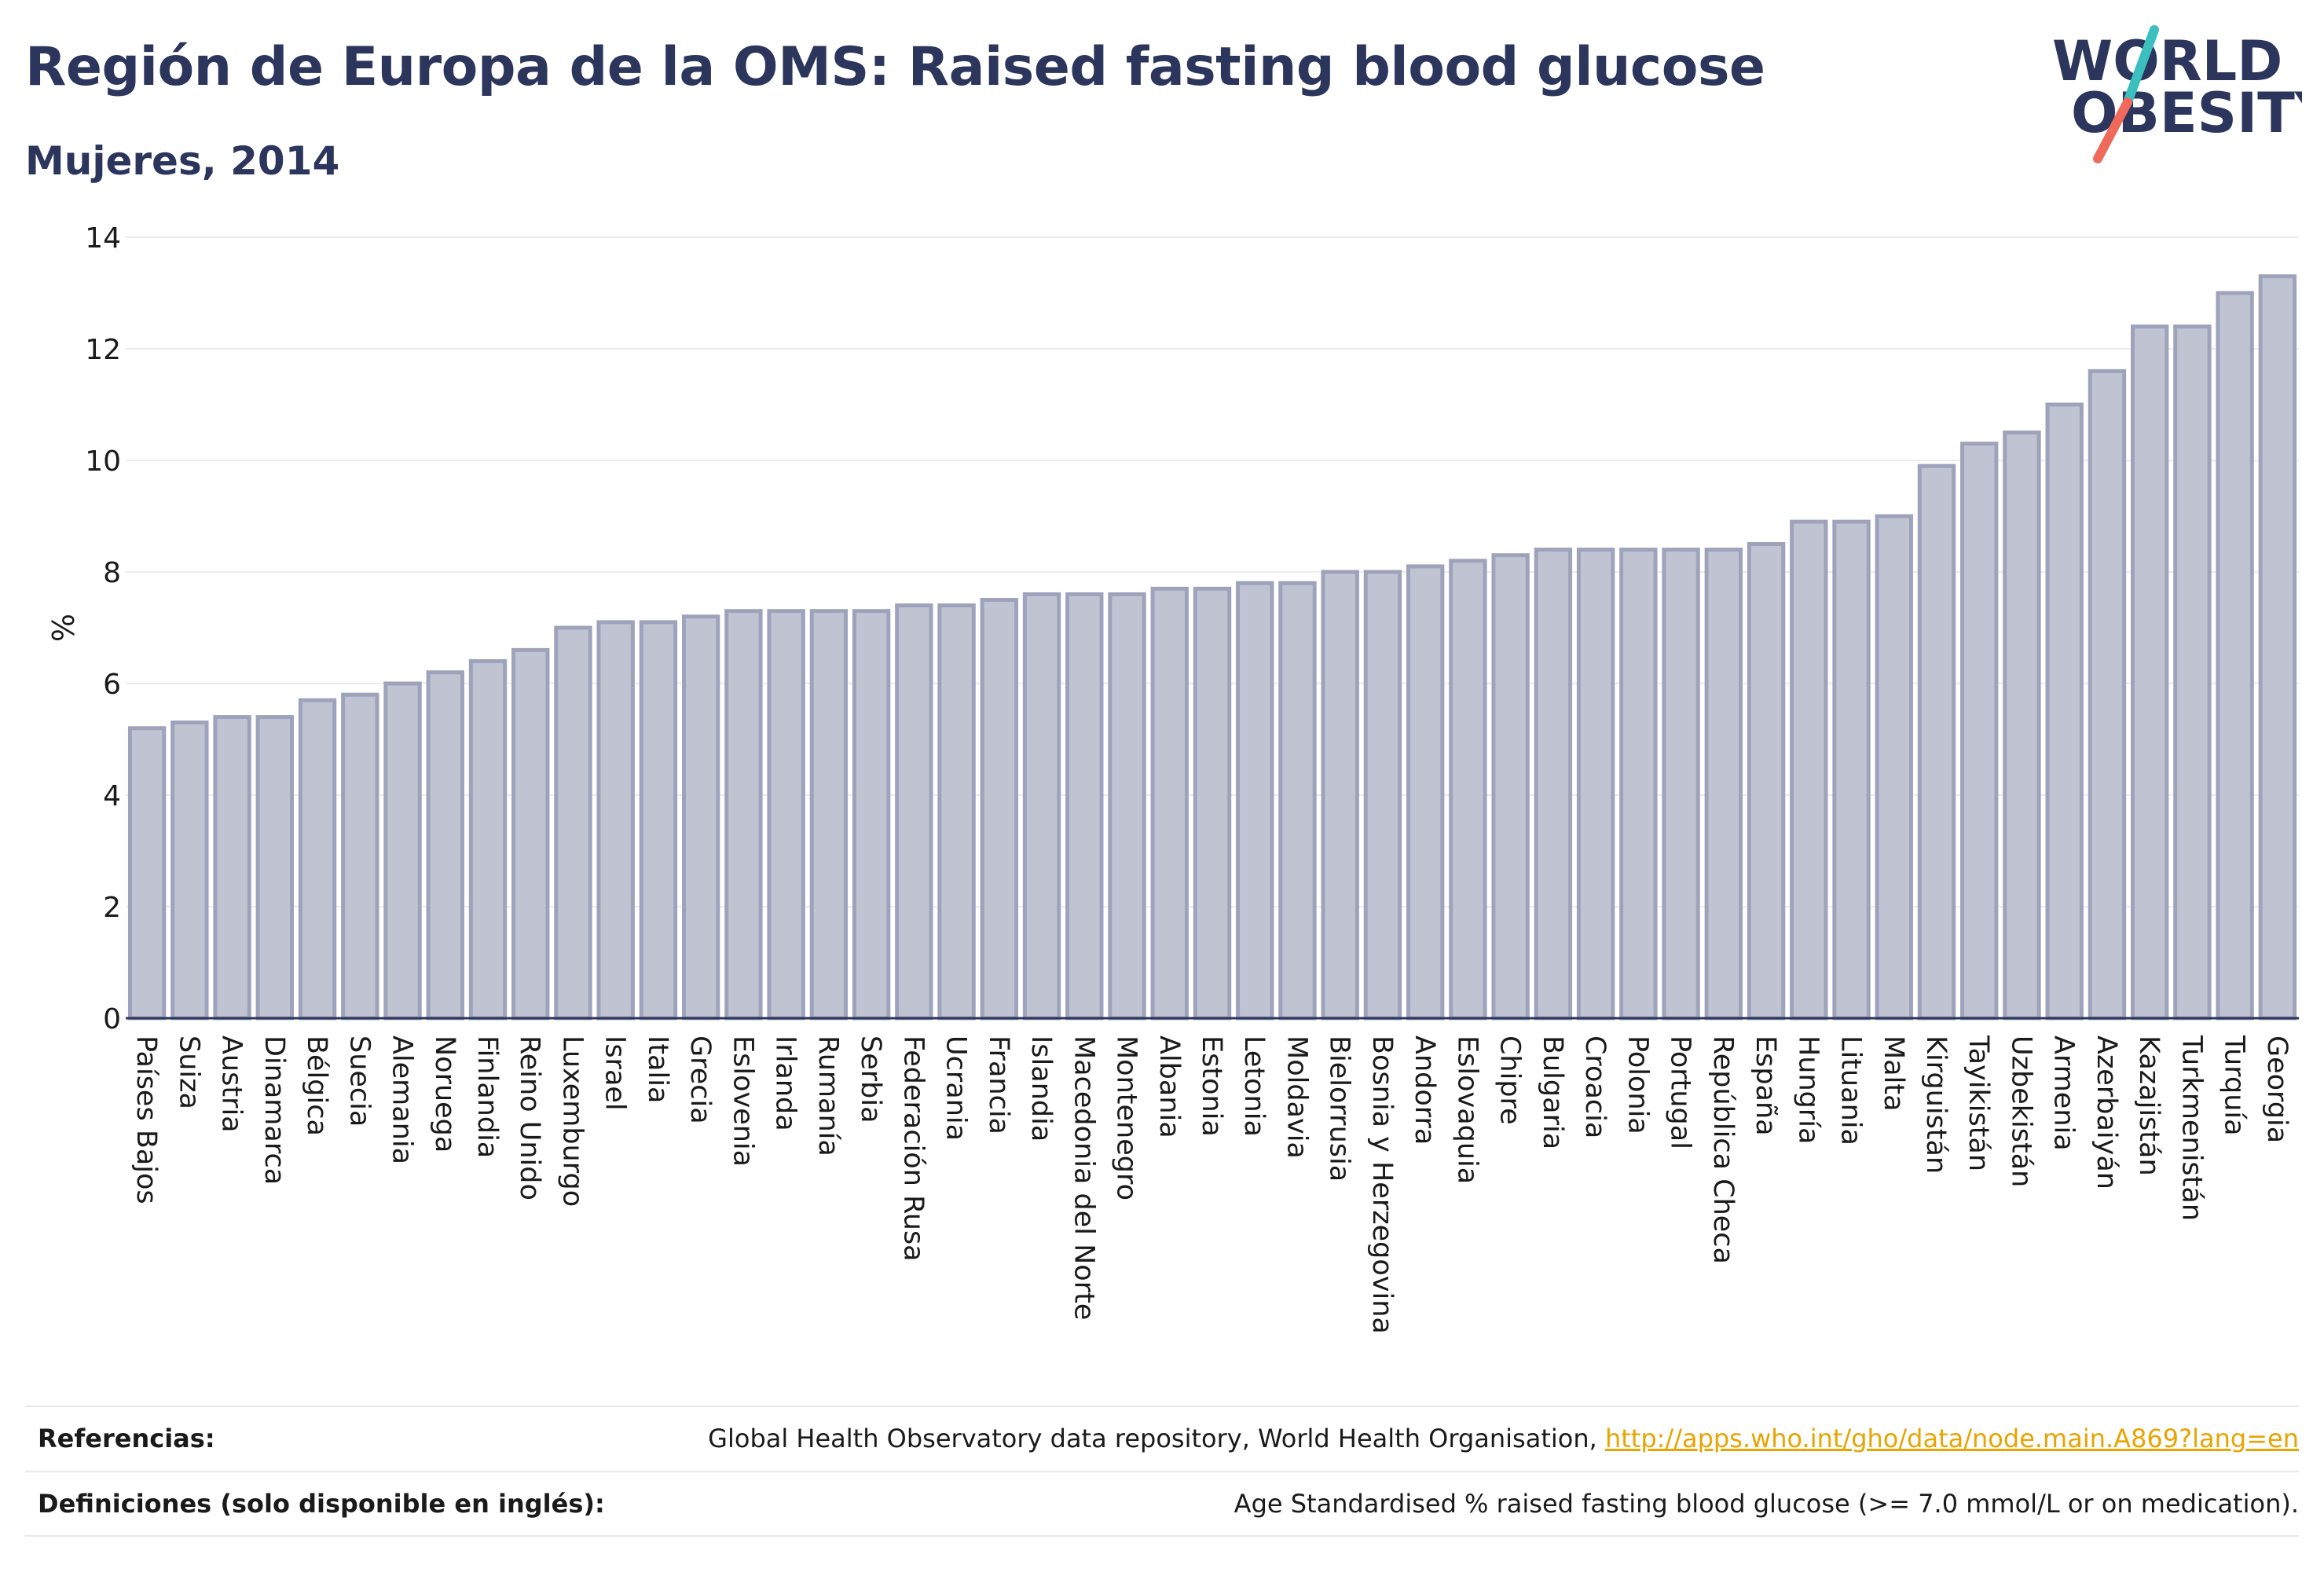  I want to click on x-tick-label: Macedonia del Norte, so click(1083, 1177).